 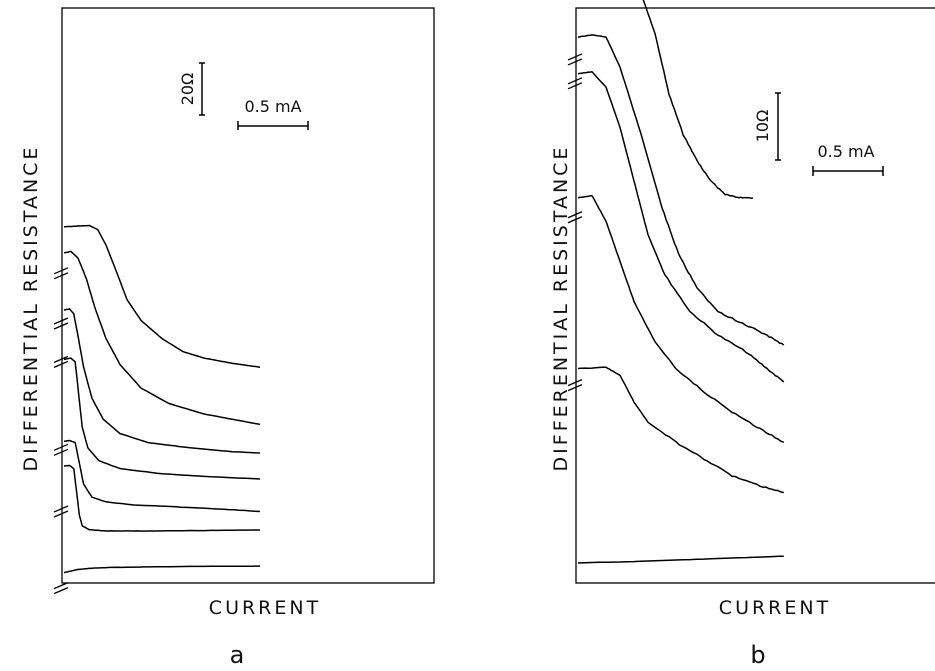 I want to click on current-scale-bar-b: 0.5 mA, so click(x=848, y=159).